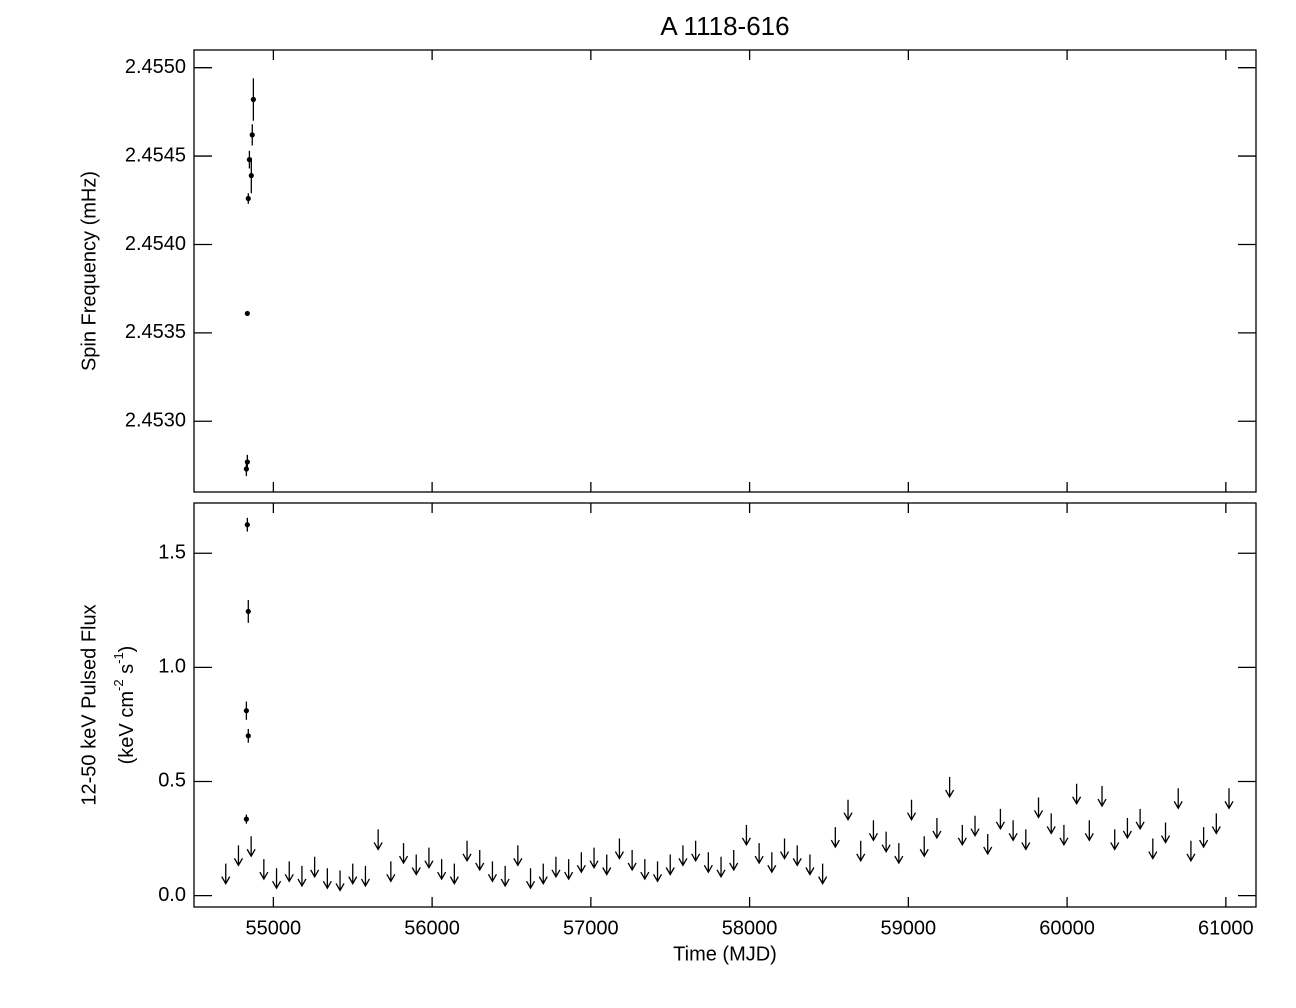  I want to click on y-tick-label: 0.5, so click(172, 781).